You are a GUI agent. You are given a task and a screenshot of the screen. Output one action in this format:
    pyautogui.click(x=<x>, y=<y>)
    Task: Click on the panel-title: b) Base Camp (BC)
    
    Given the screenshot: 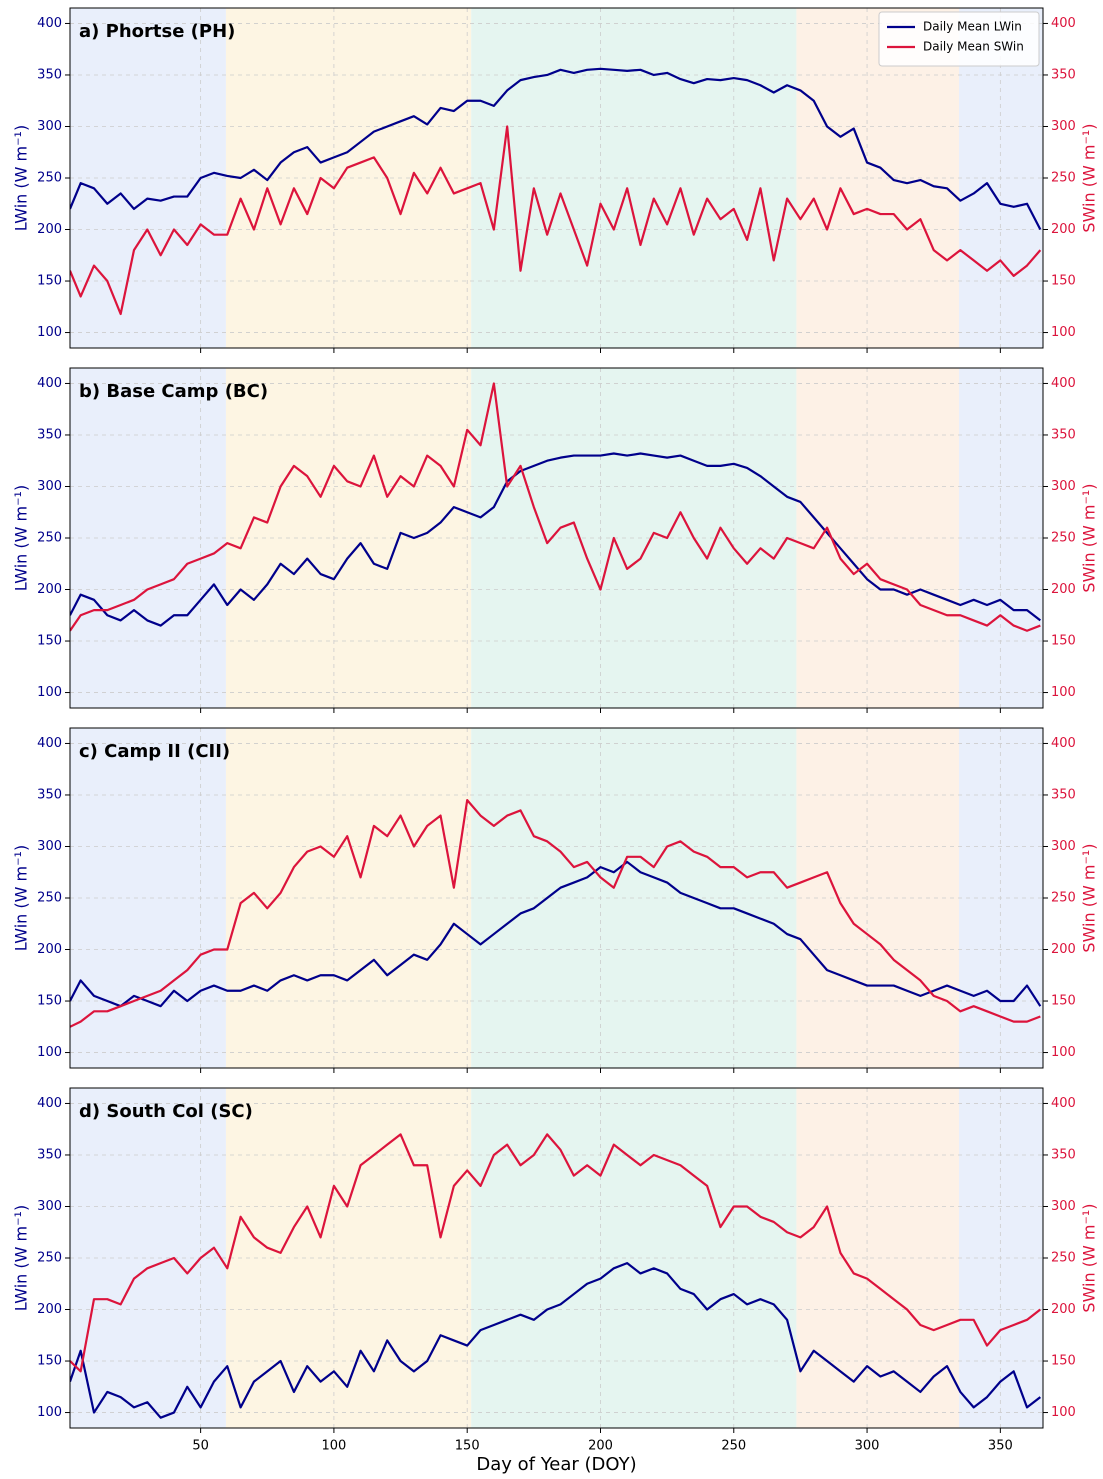 What is the action you would take?
    pyautogui.click(x=173, y=391)
    